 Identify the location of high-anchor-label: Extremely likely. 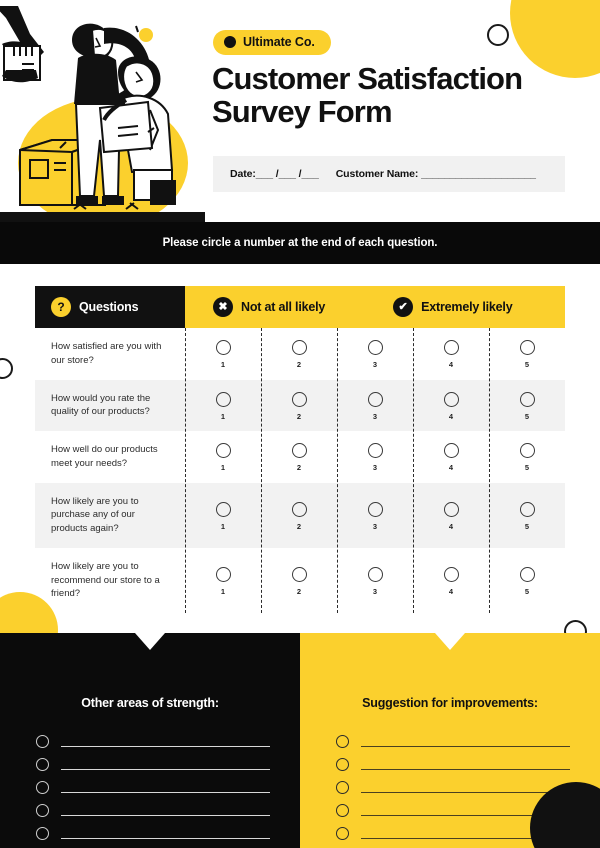
(467, 307).